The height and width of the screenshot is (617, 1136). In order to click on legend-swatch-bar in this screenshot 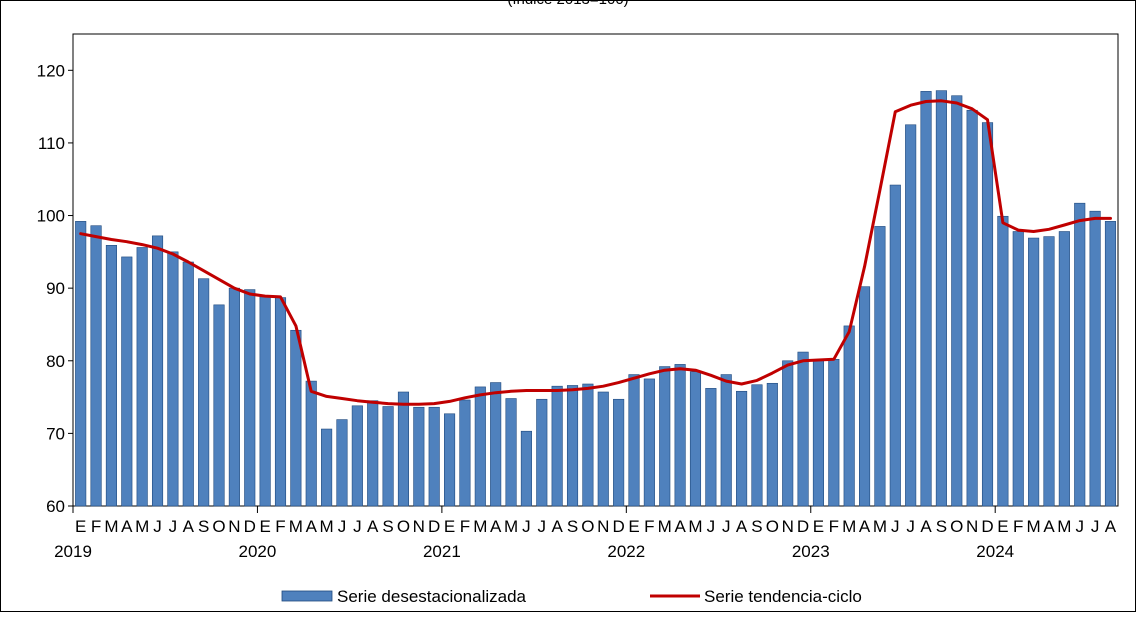, I will do `click(307, 596)`.